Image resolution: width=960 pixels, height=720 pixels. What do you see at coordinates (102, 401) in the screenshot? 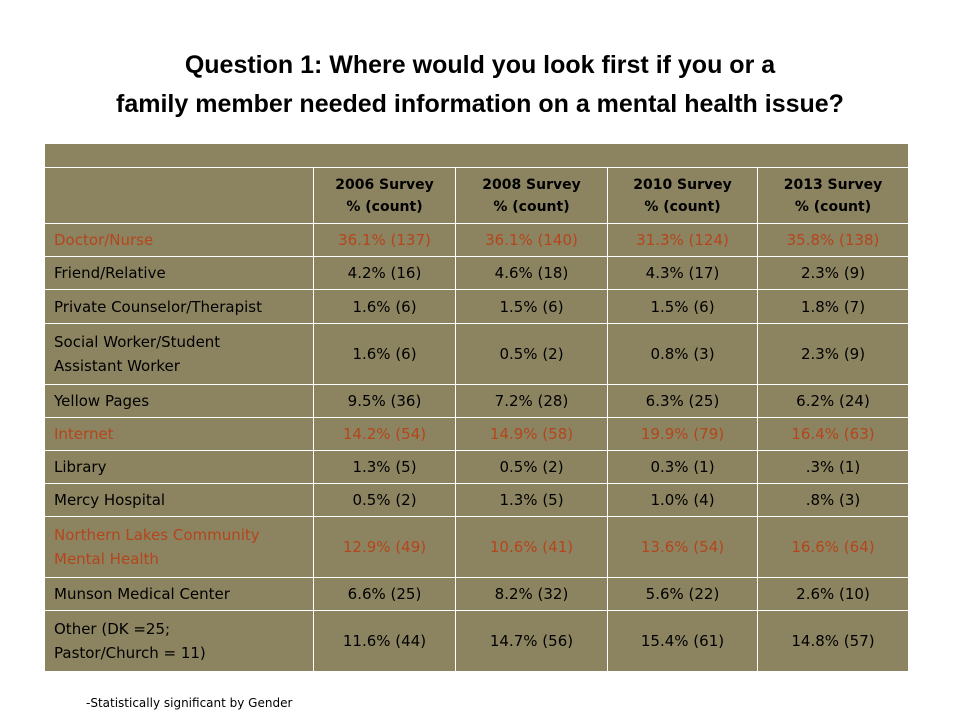
I see `row-label: Yellow Pages` at bounding box center [102, 401].